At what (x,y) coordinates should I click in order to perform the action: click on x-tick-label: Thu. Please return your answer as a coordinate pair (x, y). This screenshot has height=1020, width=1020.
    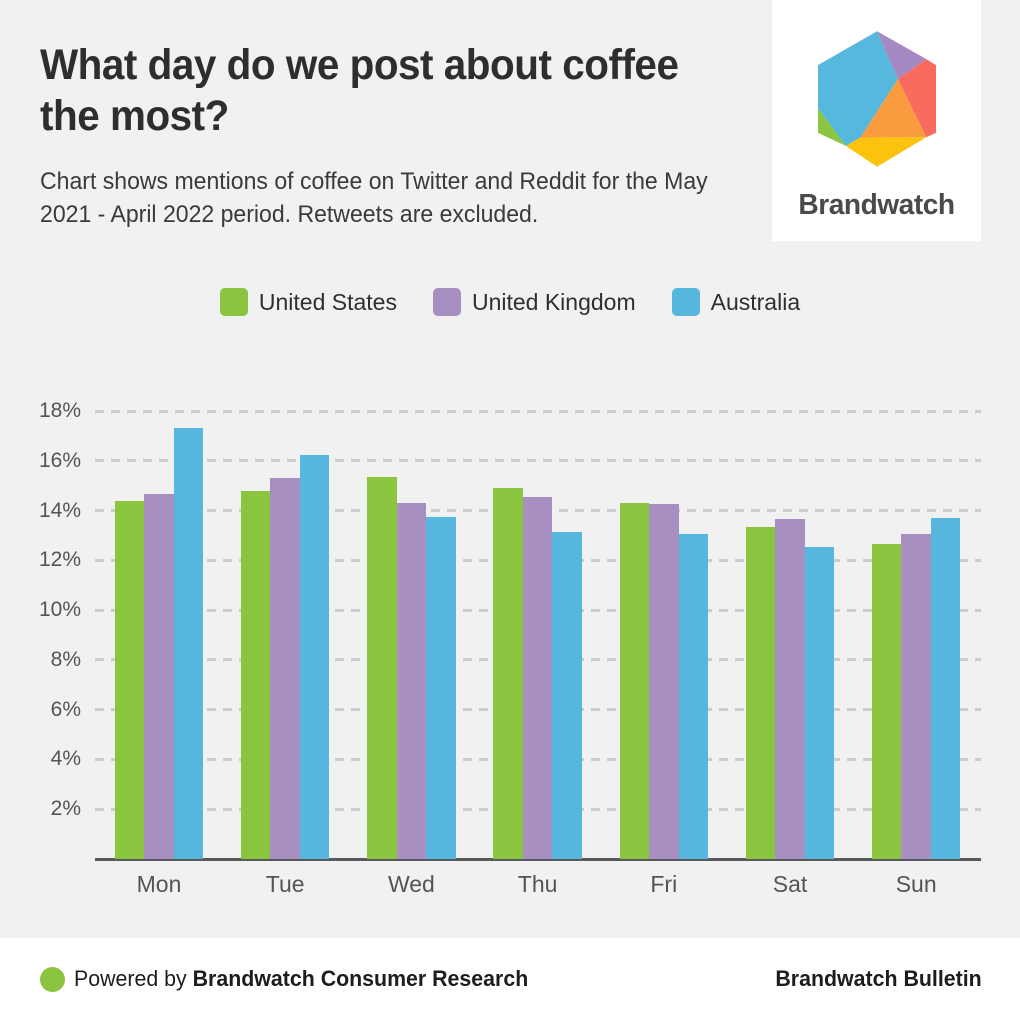
    Looking at the image, I should click on (537, 884).